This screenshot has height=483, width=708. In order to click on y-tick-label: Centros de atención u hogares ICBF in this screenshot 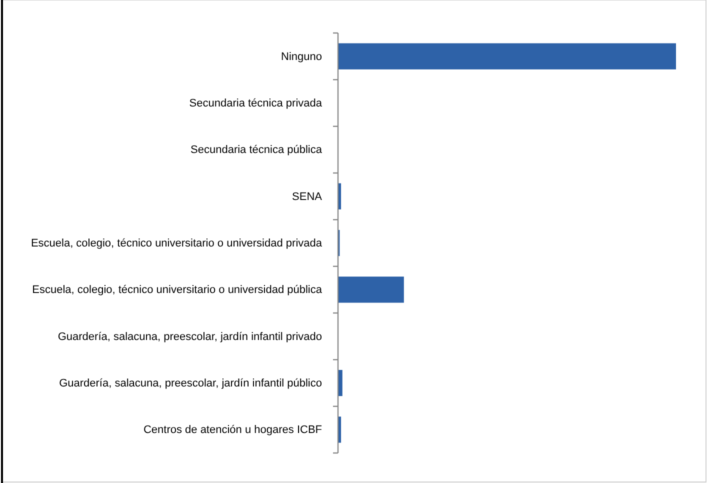, I will do `click(232, 430)`.